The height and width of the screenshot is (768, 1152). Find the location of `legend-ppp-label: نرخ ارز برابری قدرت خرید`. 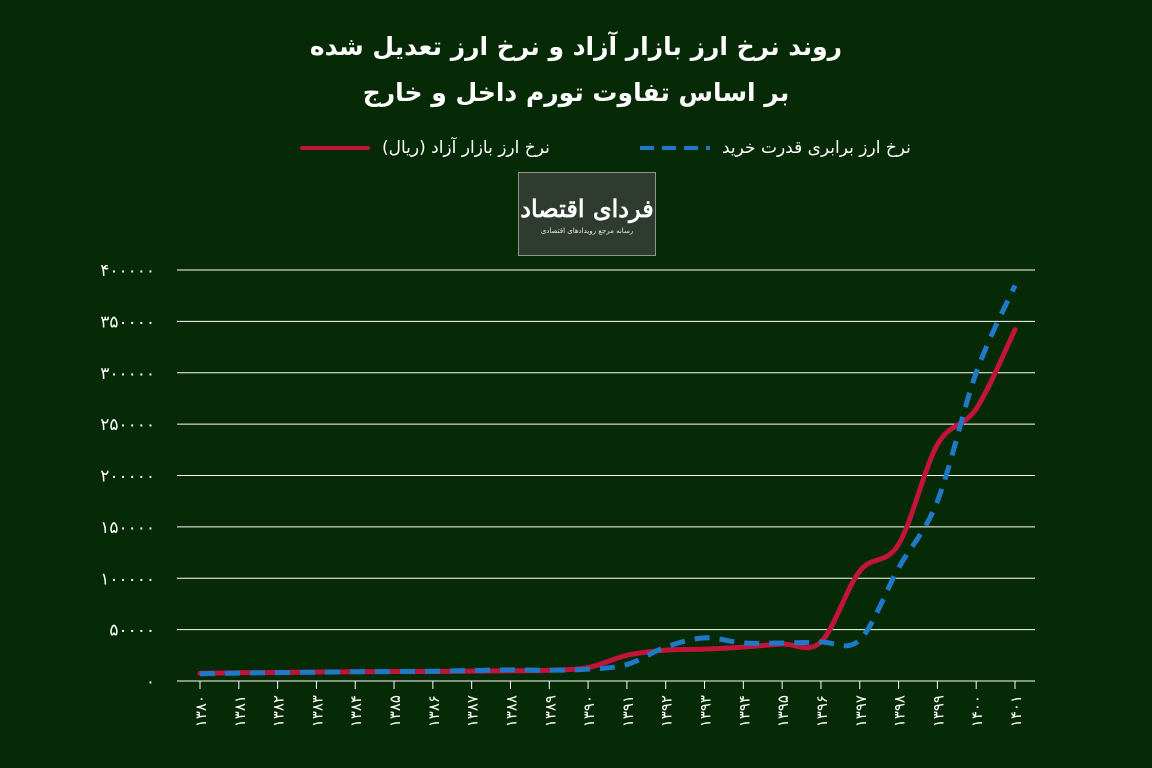

legend-ppp-label: نرخ ارز برابری قدرت خرید is located at coordinates (816, 148).